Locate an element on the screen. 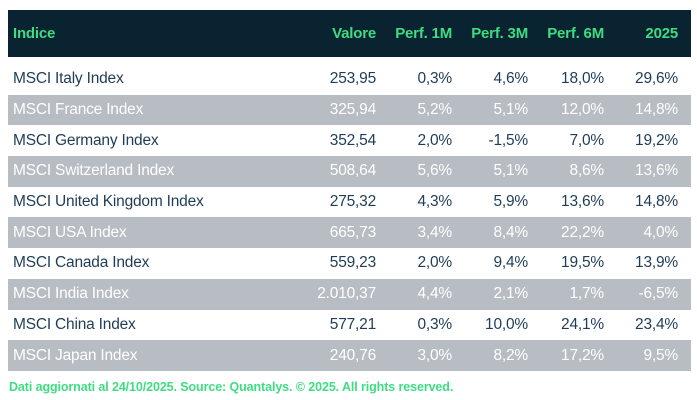 The width and height of the screenshot is (697, 400). index-name-cell: MSCI United Kingdom Index is located at coordinates (108, 202).